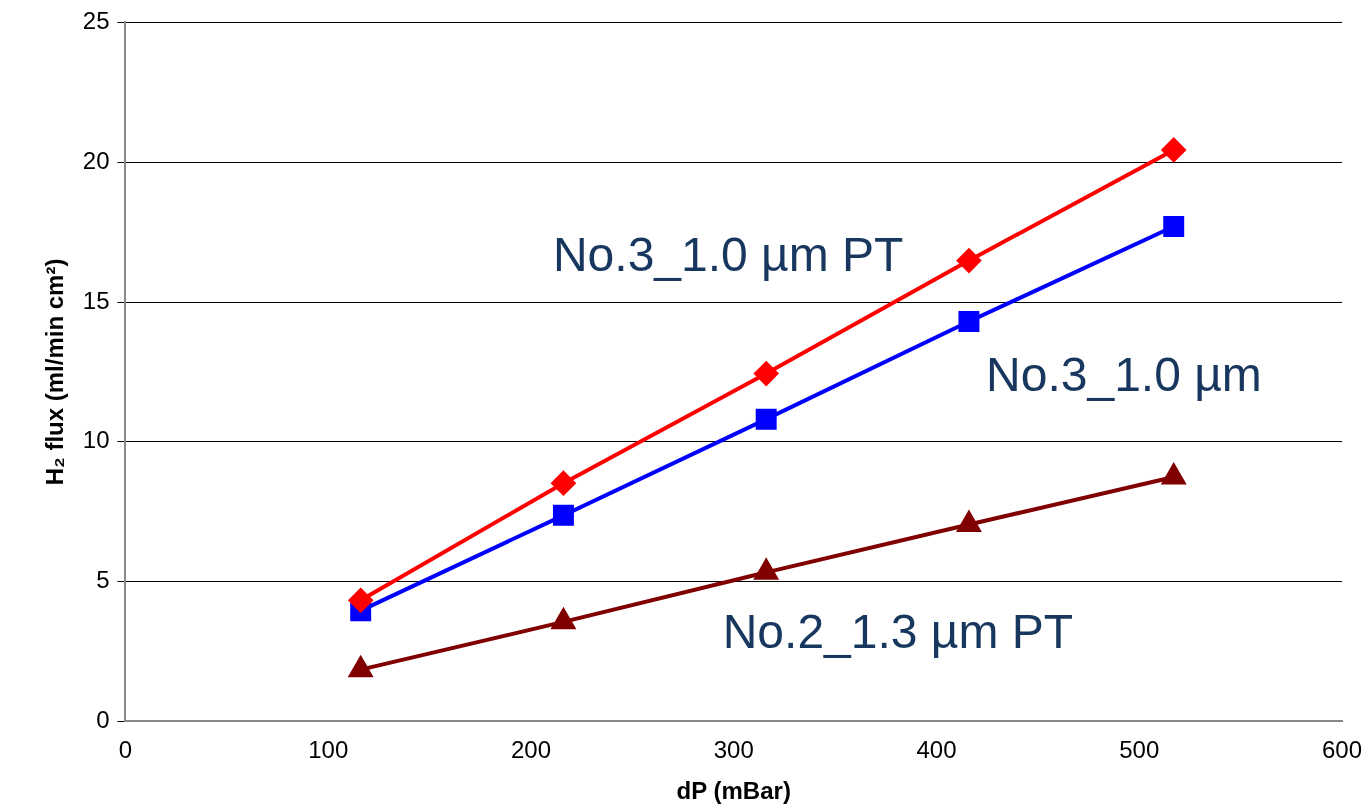  Describe the element at coordinates (96, 440) in the screenshot. I see `y-tick-label: 10` at that location.